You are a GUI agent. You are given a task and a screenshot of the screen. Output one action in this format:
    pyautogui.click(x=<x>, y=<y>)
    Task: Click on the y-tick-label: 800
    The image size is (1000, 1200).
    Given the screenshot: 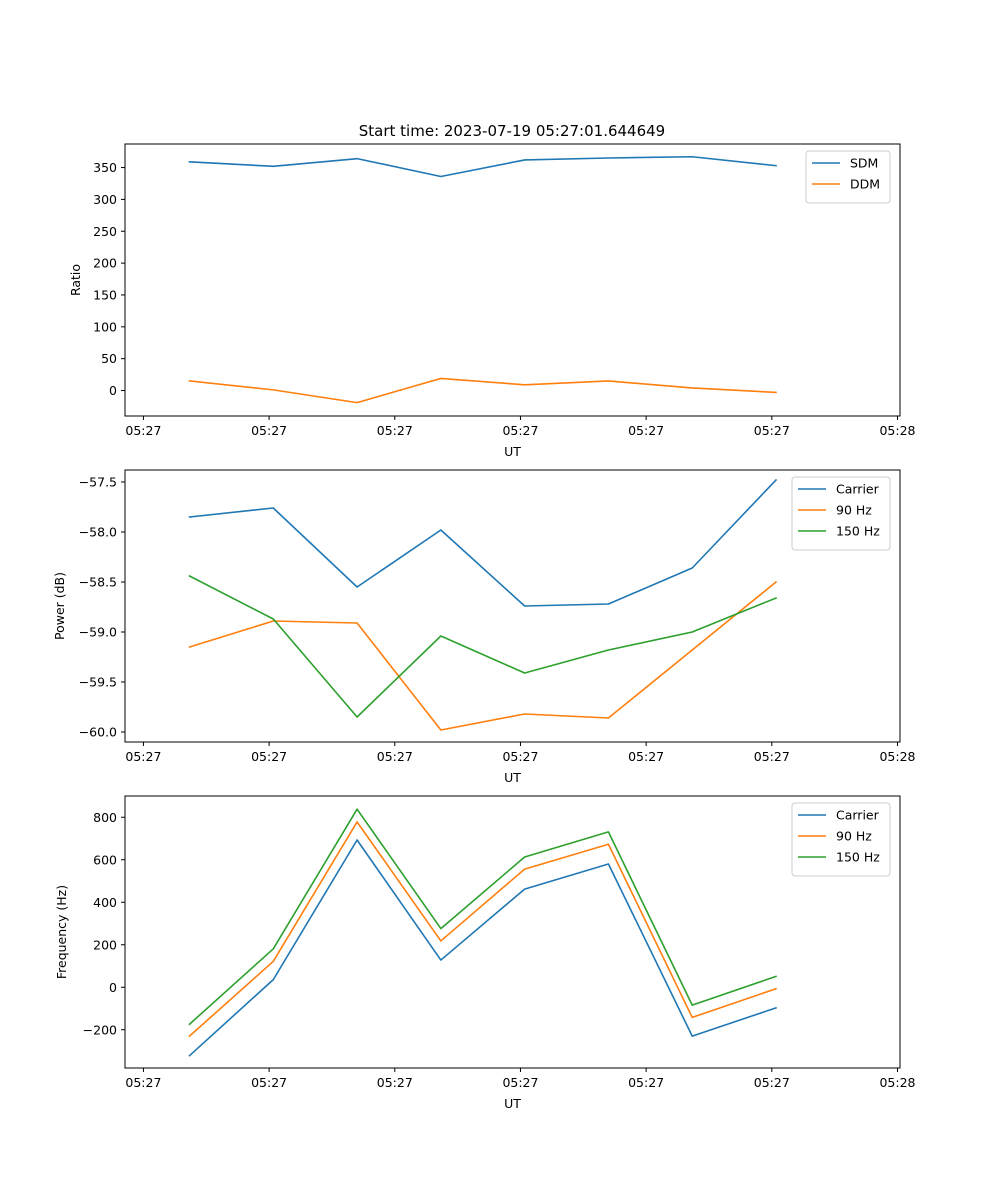 What is the action you would take?
    pyautogui.click(x=105, y=817)
    